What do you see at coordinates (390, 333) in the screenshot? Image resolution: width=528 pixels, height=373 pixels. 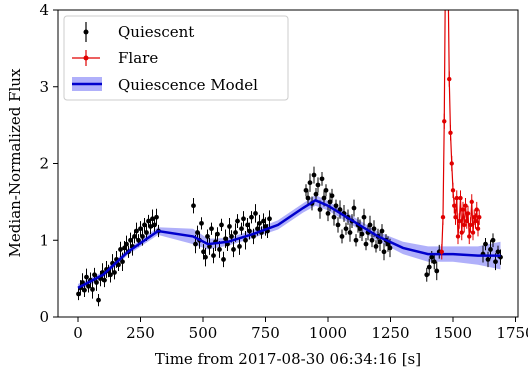 I see `x-tick-label: 1250` at bounding box center [390, 333].